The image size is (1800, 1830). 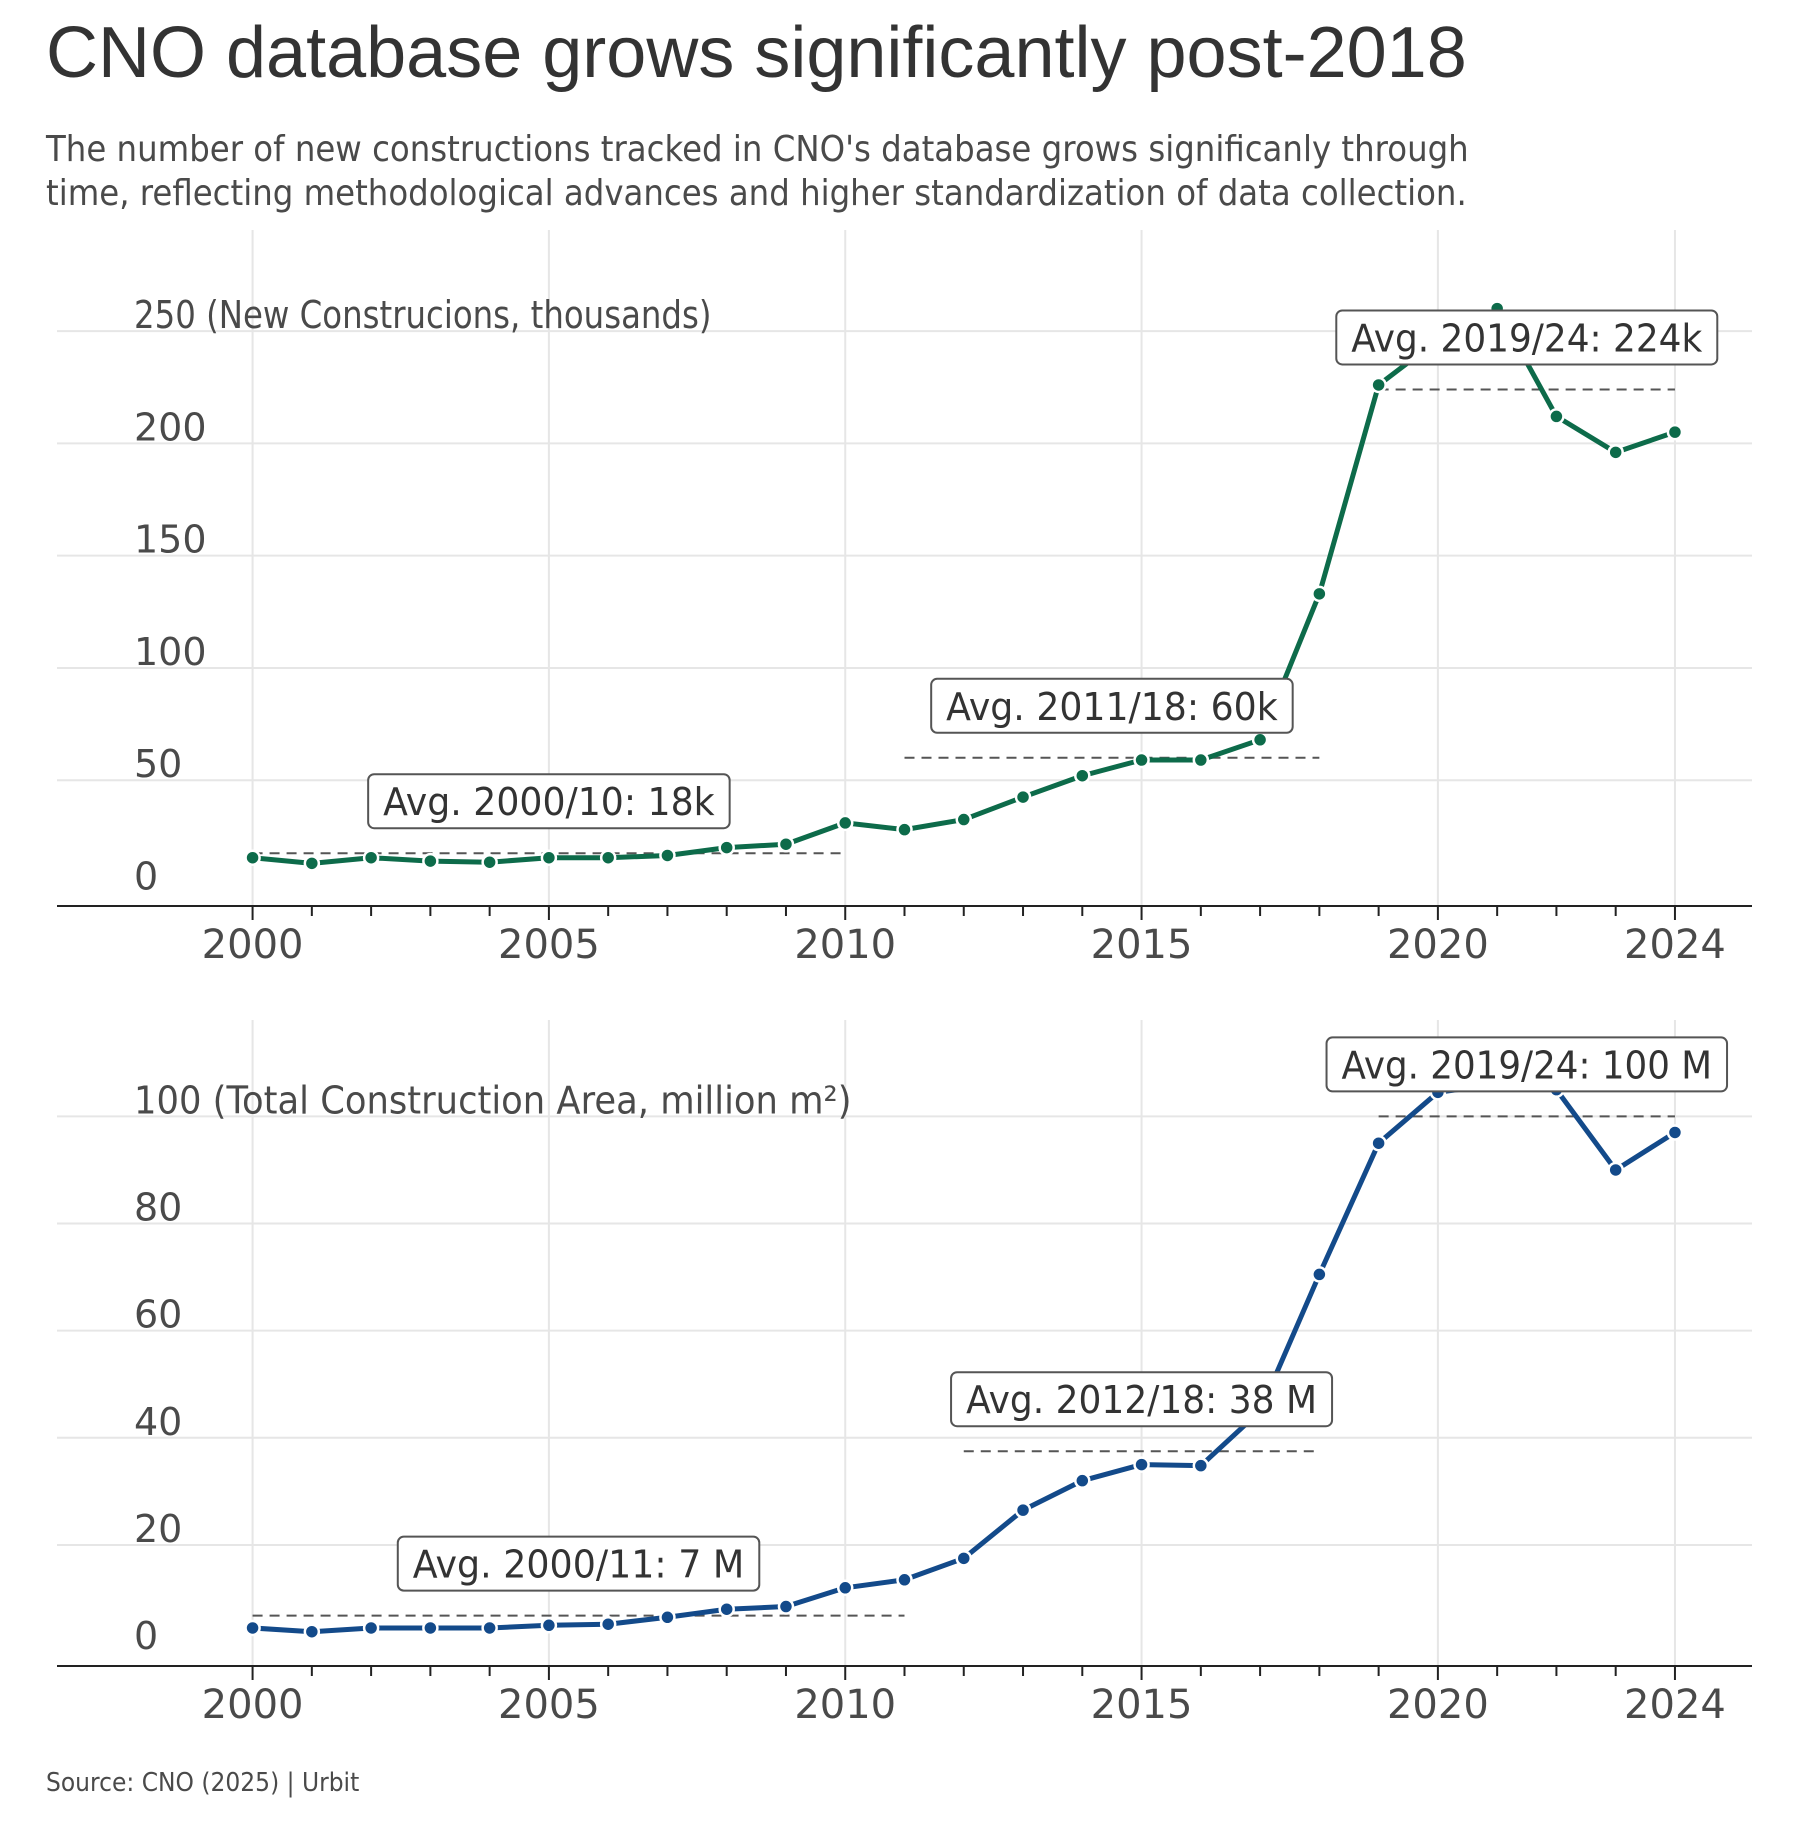 What do you see at coordinates (423, 315) in the screenshot?
I see `y-tick-label: 250 (New Construcions, thousands)` at bounding box center [423, 315].